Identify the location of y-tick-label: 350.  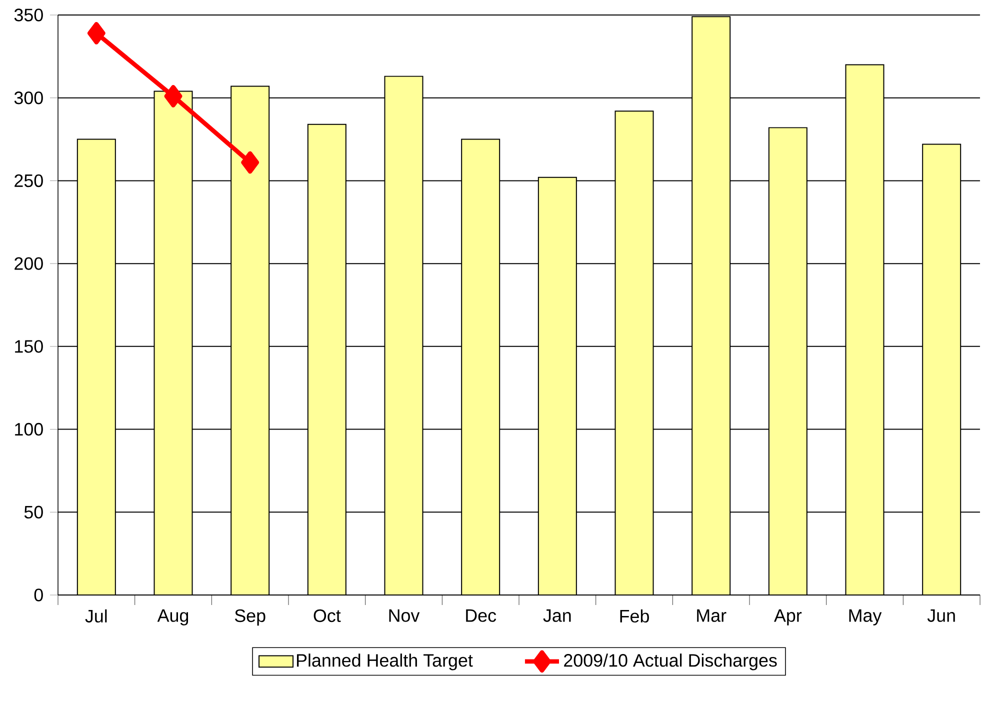
(28, 15).